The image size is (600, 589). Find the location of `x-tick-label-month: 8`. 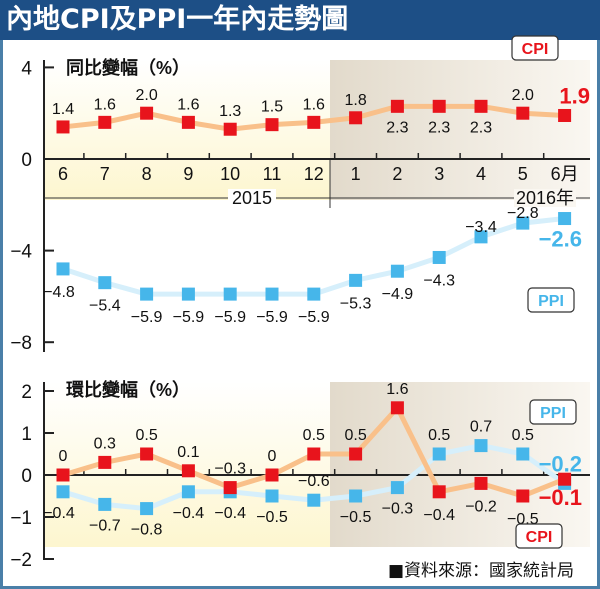

x-tick-label-month: 8 is located at coordinates (147, 174).